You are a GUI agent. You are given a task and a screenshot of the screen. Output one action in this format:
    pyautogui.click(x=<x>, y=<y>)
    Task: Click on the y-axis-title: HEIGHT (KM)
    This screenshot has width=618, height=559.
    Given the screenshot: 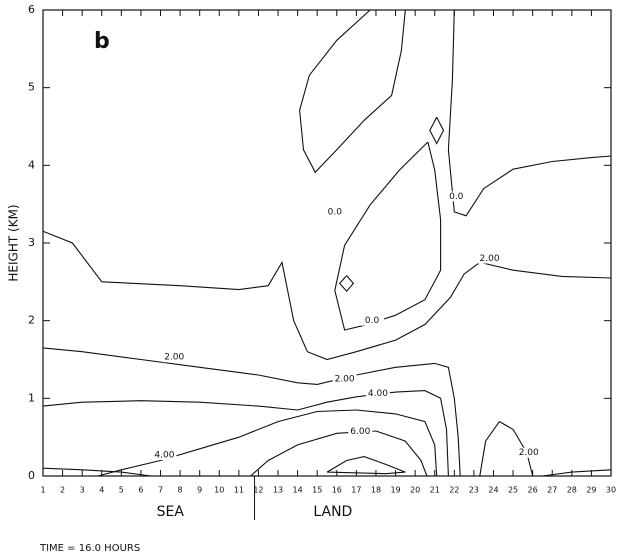 What is the action you would take?
    pyautogui.click(x=14, y=242)
    